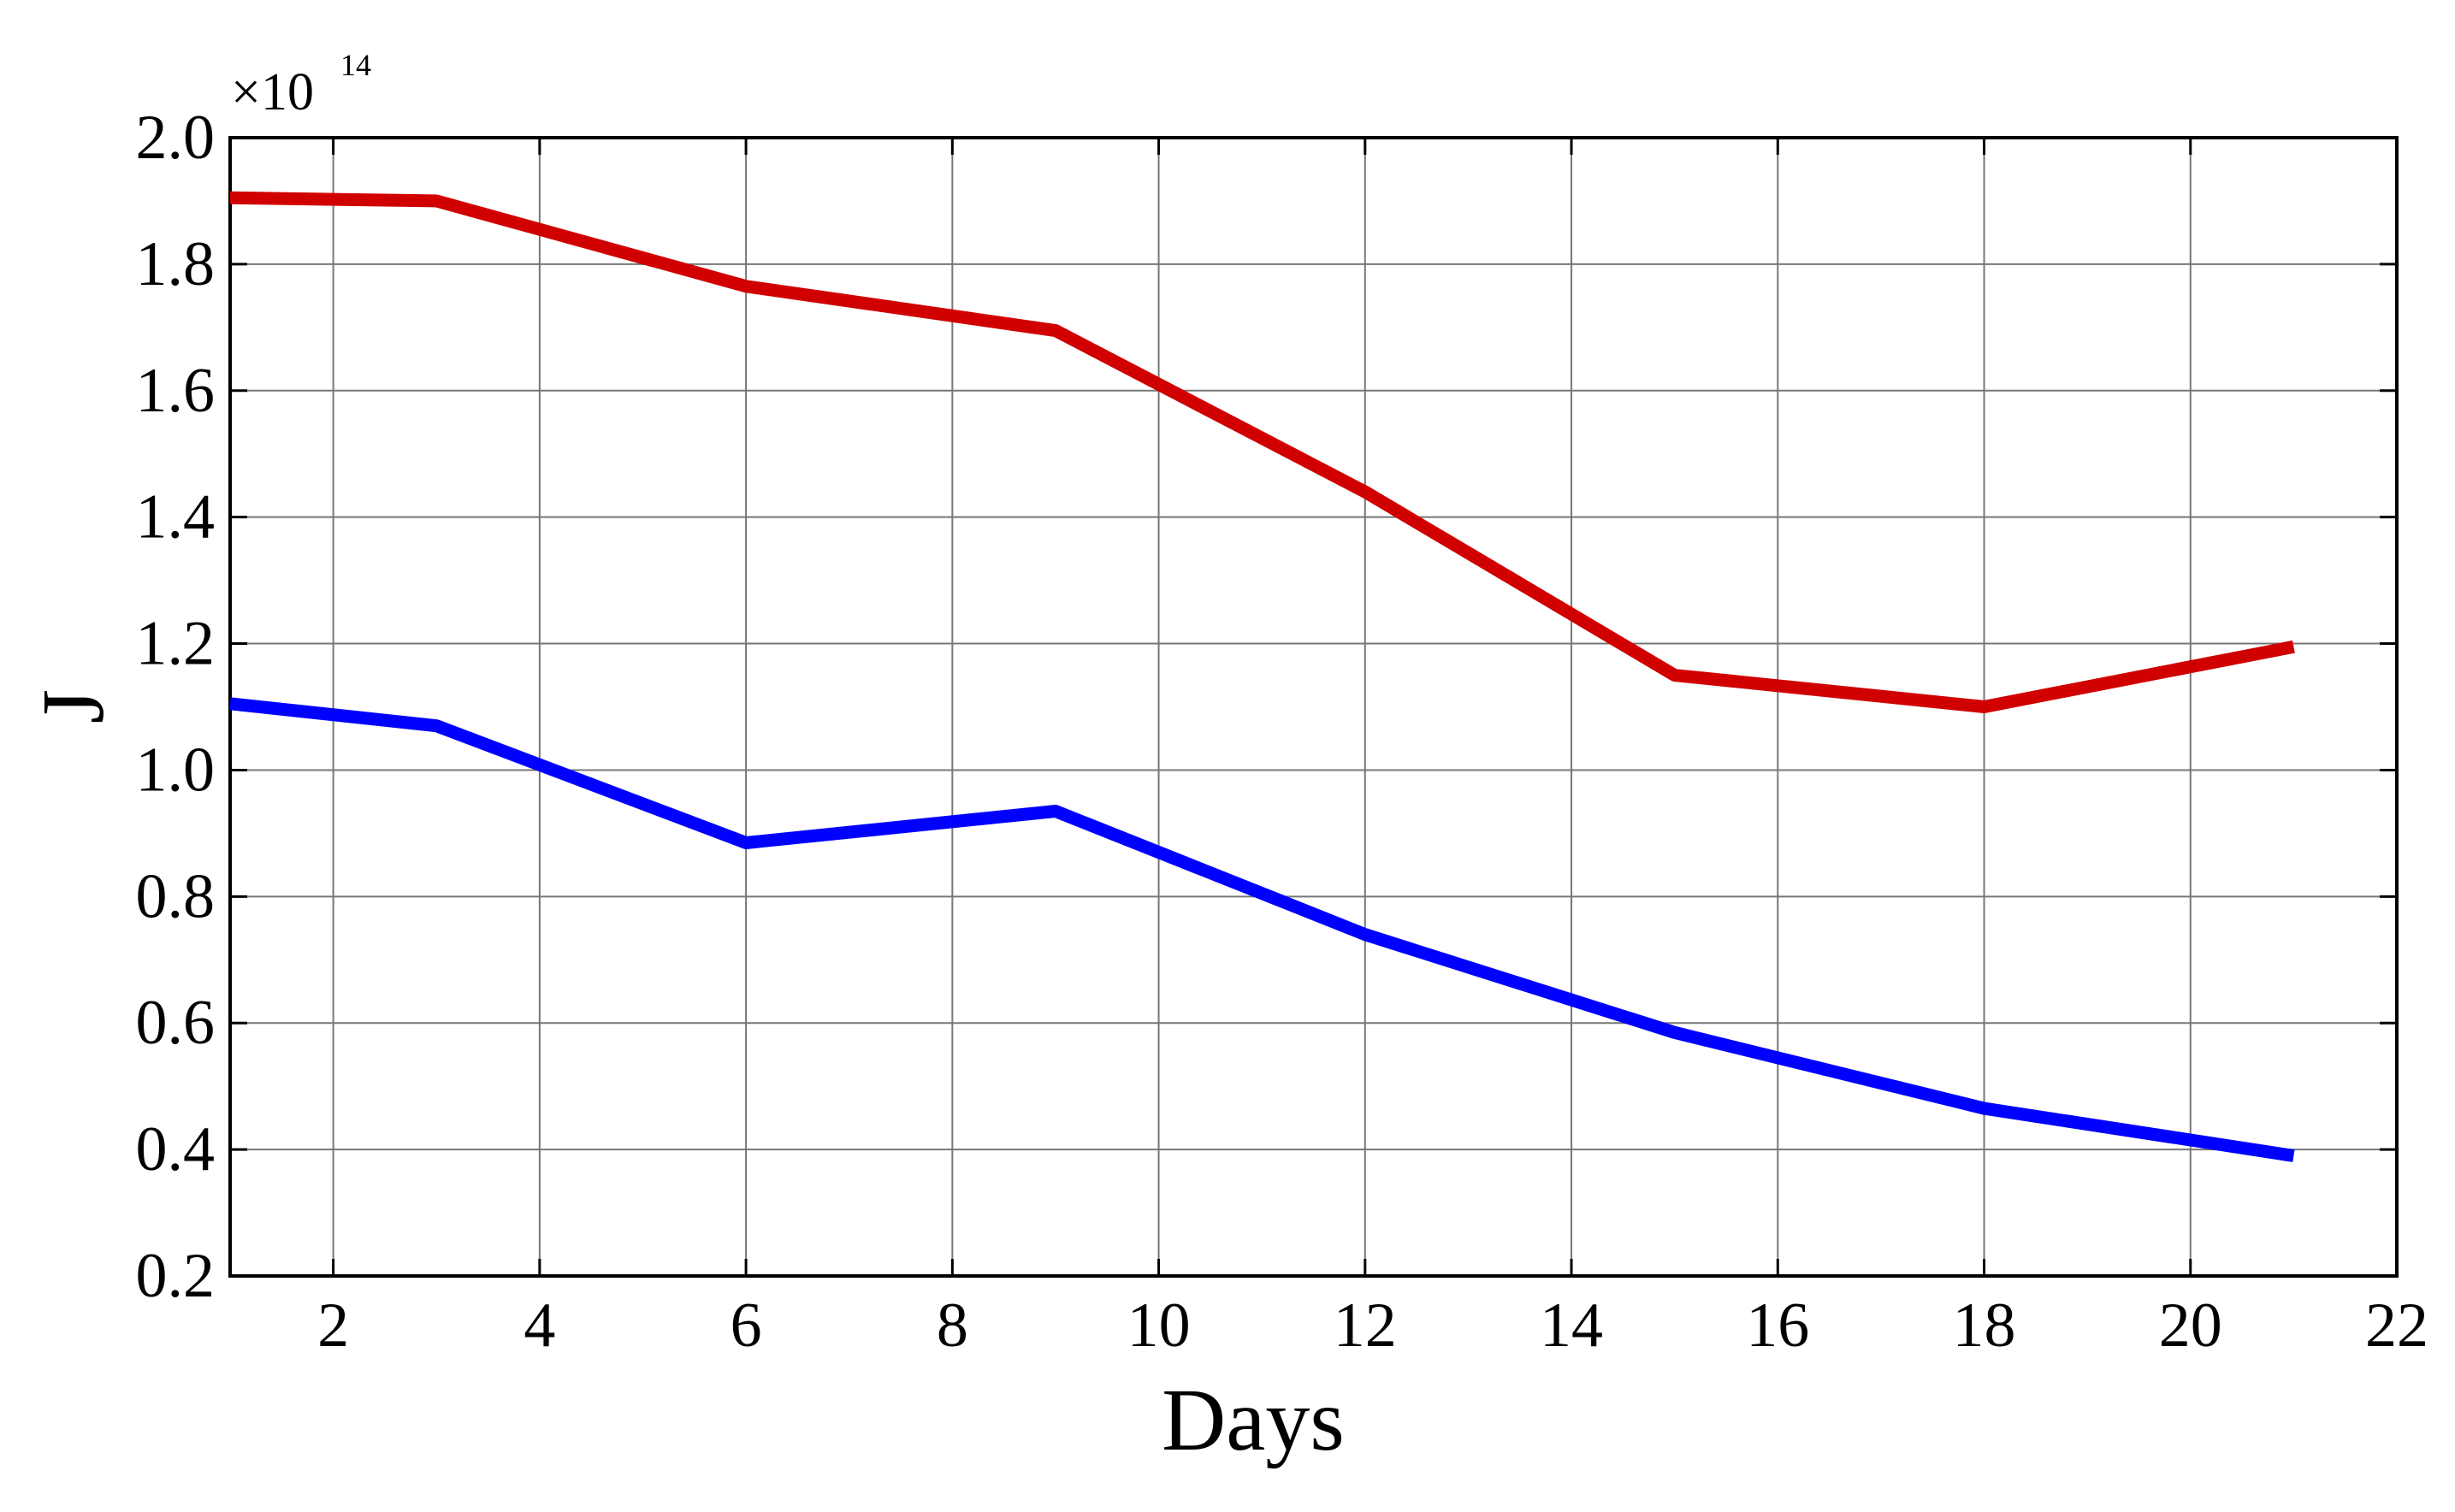 The height and width of the screenshot is (1512, 2455). What do you see at coordinates (2190, 1326) in the screenshot?
I see `x-tick-label: 20` at bounding box center [2190, 1326].